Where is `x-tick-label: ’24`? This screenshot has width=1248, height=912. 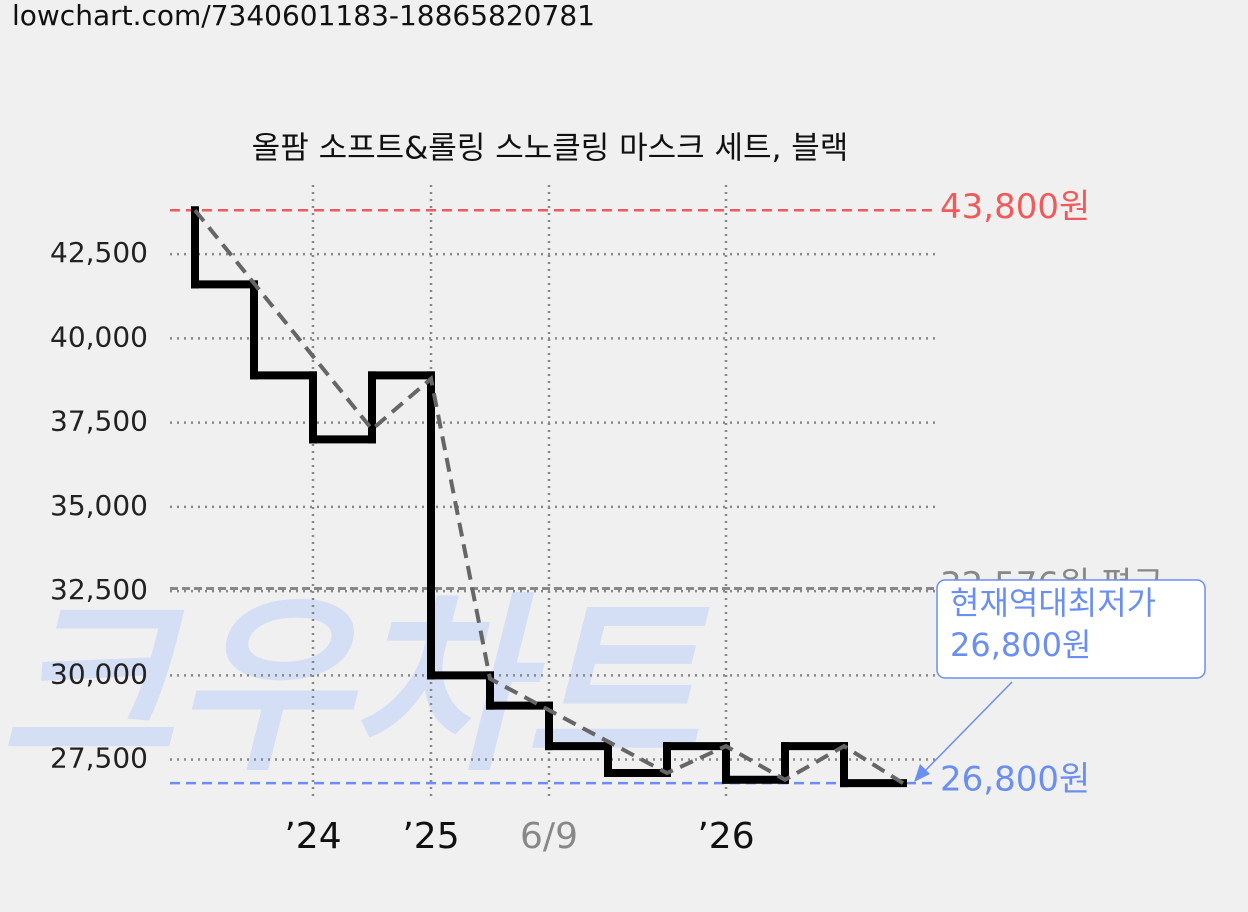
x-tick-label: ’24 is located at coordinates (312, 836).